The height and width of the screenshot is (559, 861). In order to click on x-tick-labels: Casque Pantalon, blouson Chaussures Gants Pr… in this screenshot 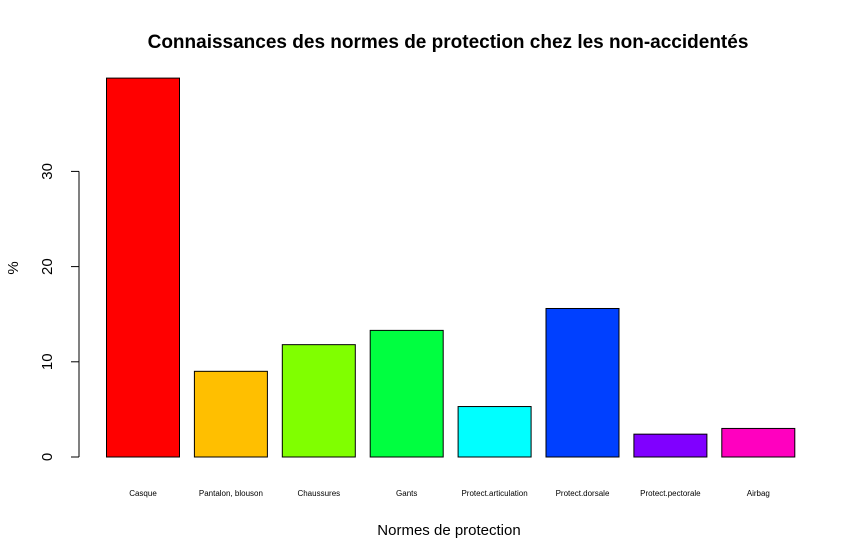, I will do `click(449, 493)`.